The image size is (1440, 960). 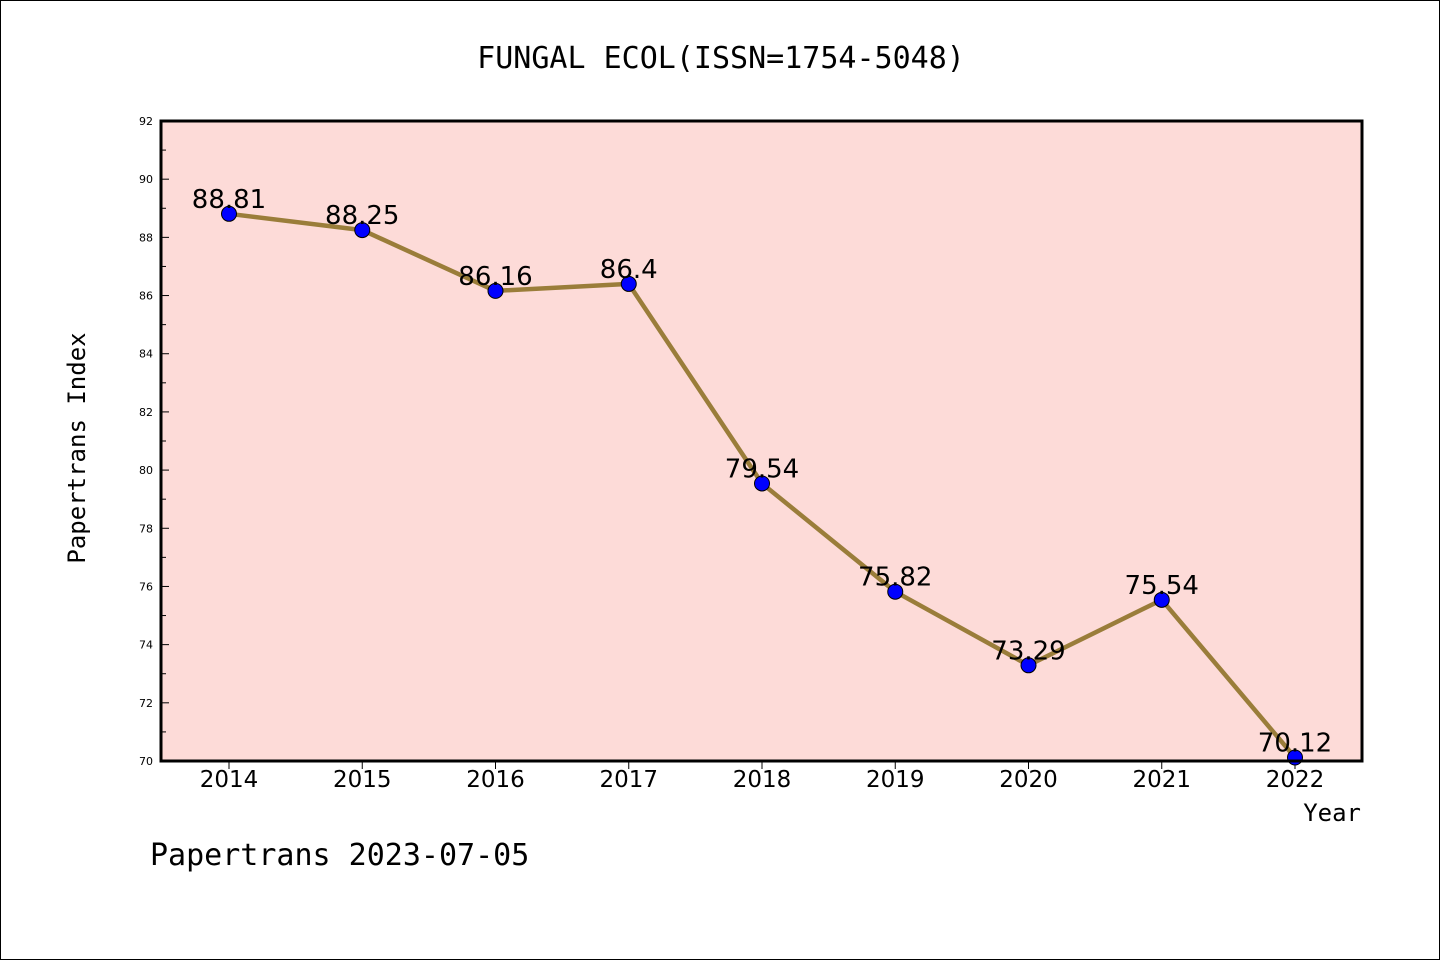 What do you see at coordinates (895, 591) in the screenshot?
I see `data-point-2019` at bounding box center [895, 591].